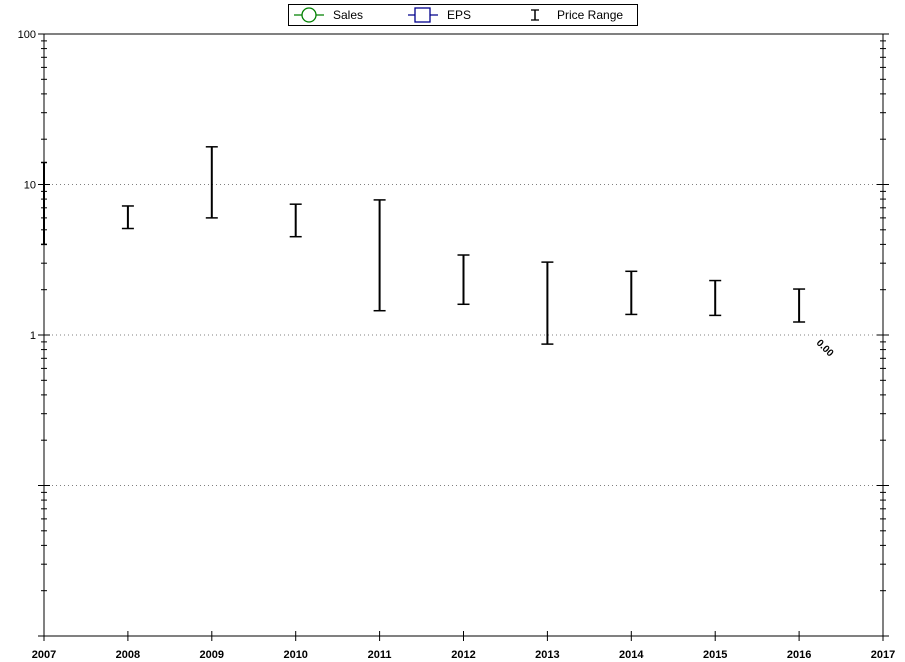 This screenshot has width=905, height=662. I want to click on annotations: 0.00, so click(825, 349).